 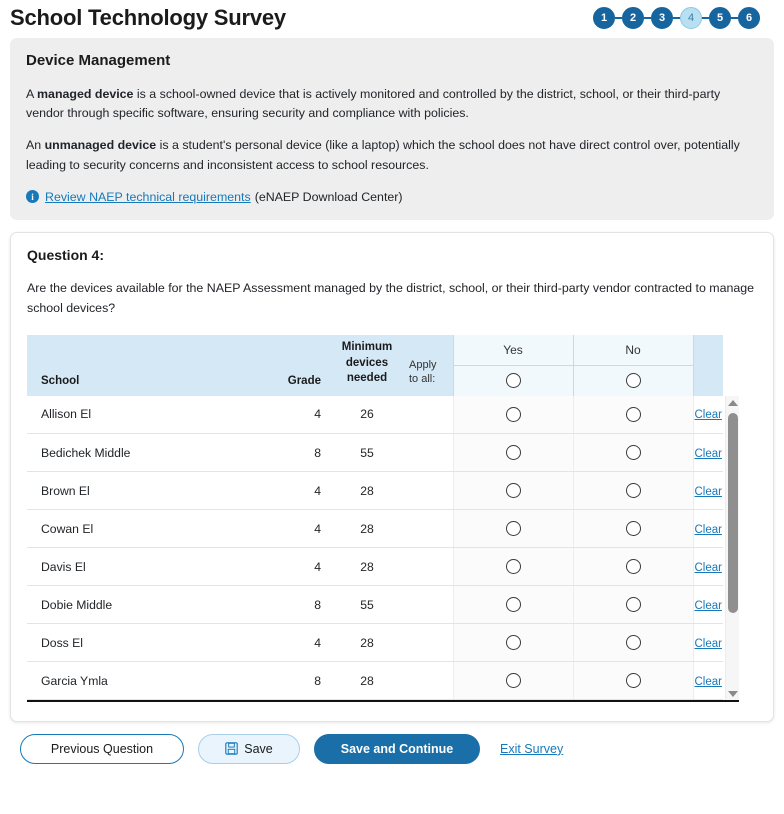 What do you see at coordinates (430, 365) in the screenshot?
I see `column-header-apply-to-all: Apply to all:` at bounding box center [430, 365].